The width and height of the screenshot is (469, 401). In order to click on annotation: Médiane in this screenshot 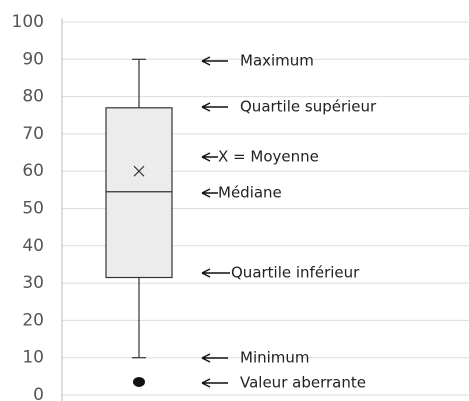, I will do `click(250, 193)`.